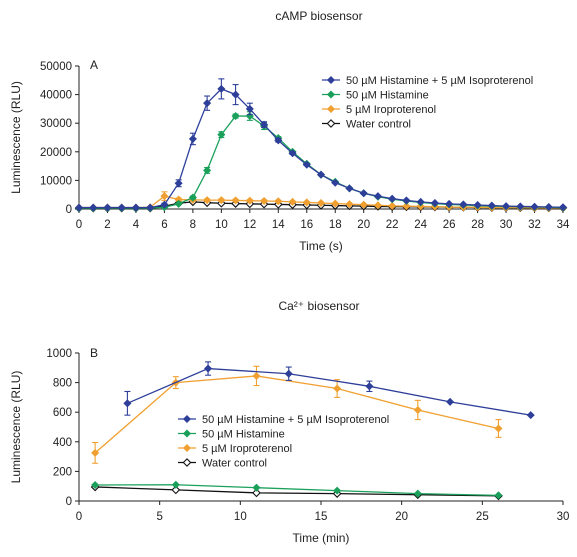 The width and height of the screenshot is (577, 557). What do you see at coordinates (56, 181) in the screenshot?
I see `y-tick-label: 10000` at bounding box center [56, 181].